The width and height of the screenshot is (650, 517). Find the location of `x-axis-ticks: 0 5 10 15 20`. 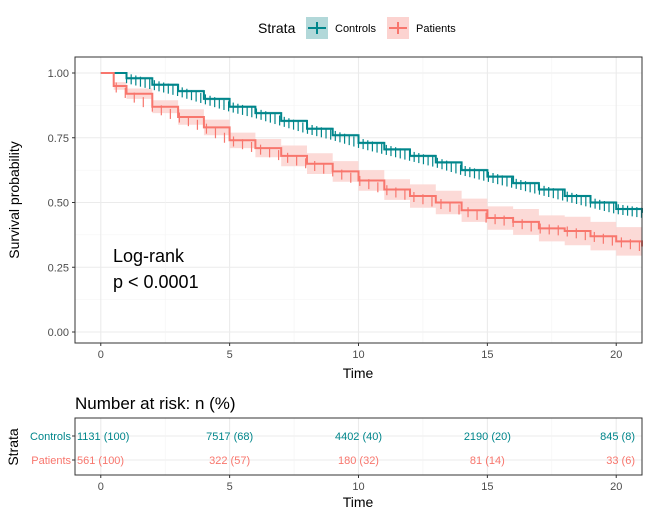

x-axis-ticks: 0 5 10 15 20 is located at coordinates (360, 352).